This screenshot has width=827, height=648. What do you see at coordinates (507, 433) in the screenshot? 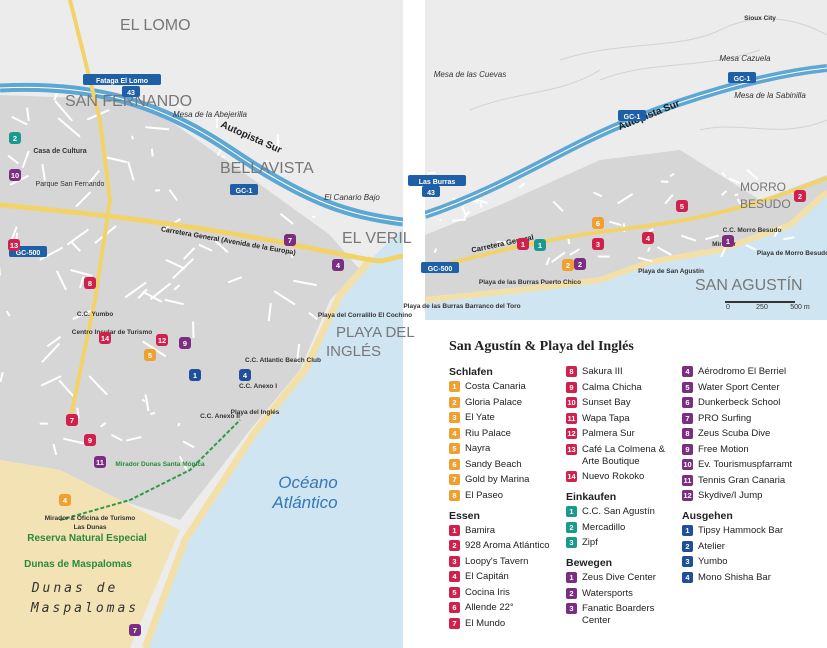
I see `legend-item: 4 Riu Palace` at bounding box center [507, 433].